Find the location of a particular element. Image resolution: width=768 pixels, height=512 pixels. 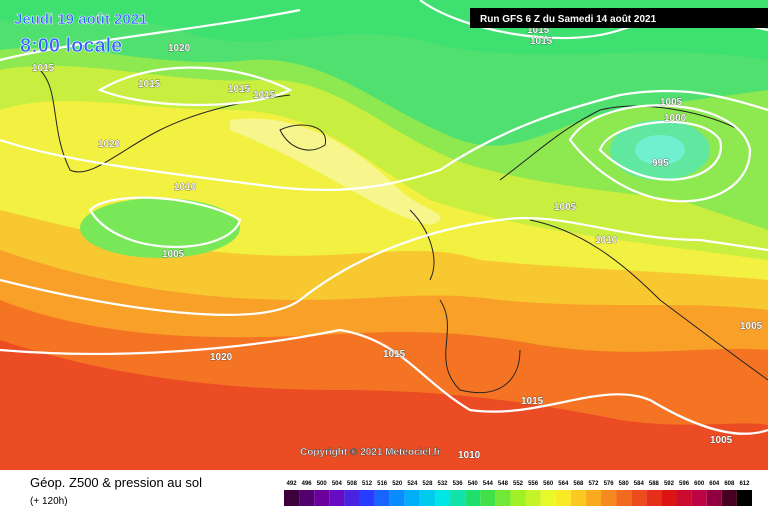

scale-label: 496 is located at coordinates (307, 484).